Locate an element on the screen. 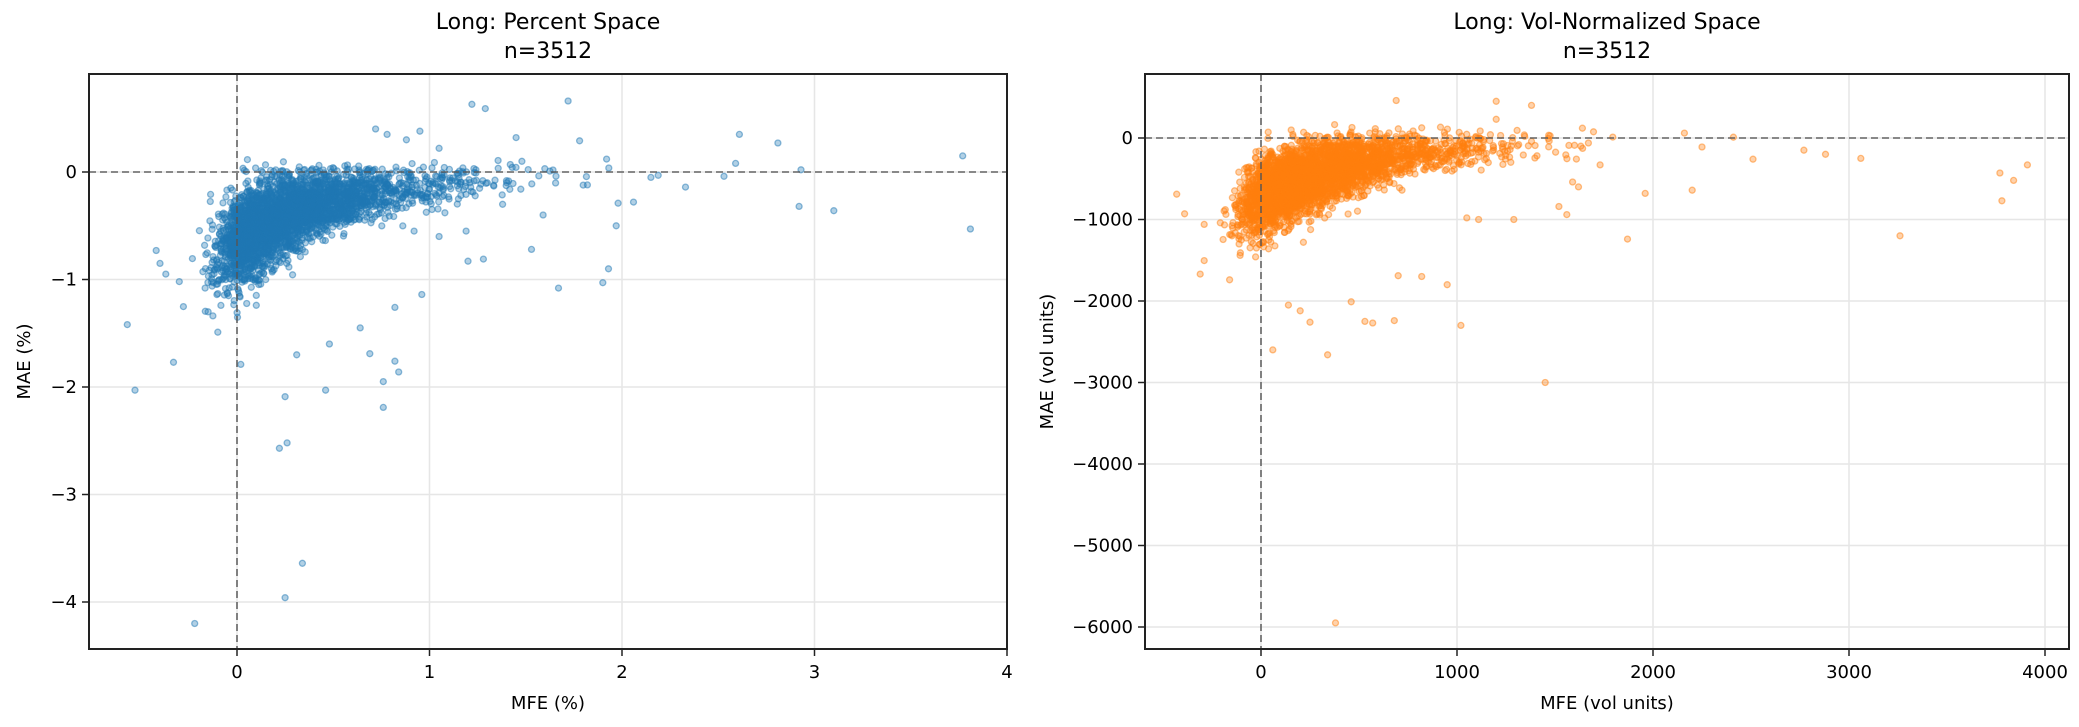  x-axis-label: MFE (vol units) is located at coordinates (1607, 703).